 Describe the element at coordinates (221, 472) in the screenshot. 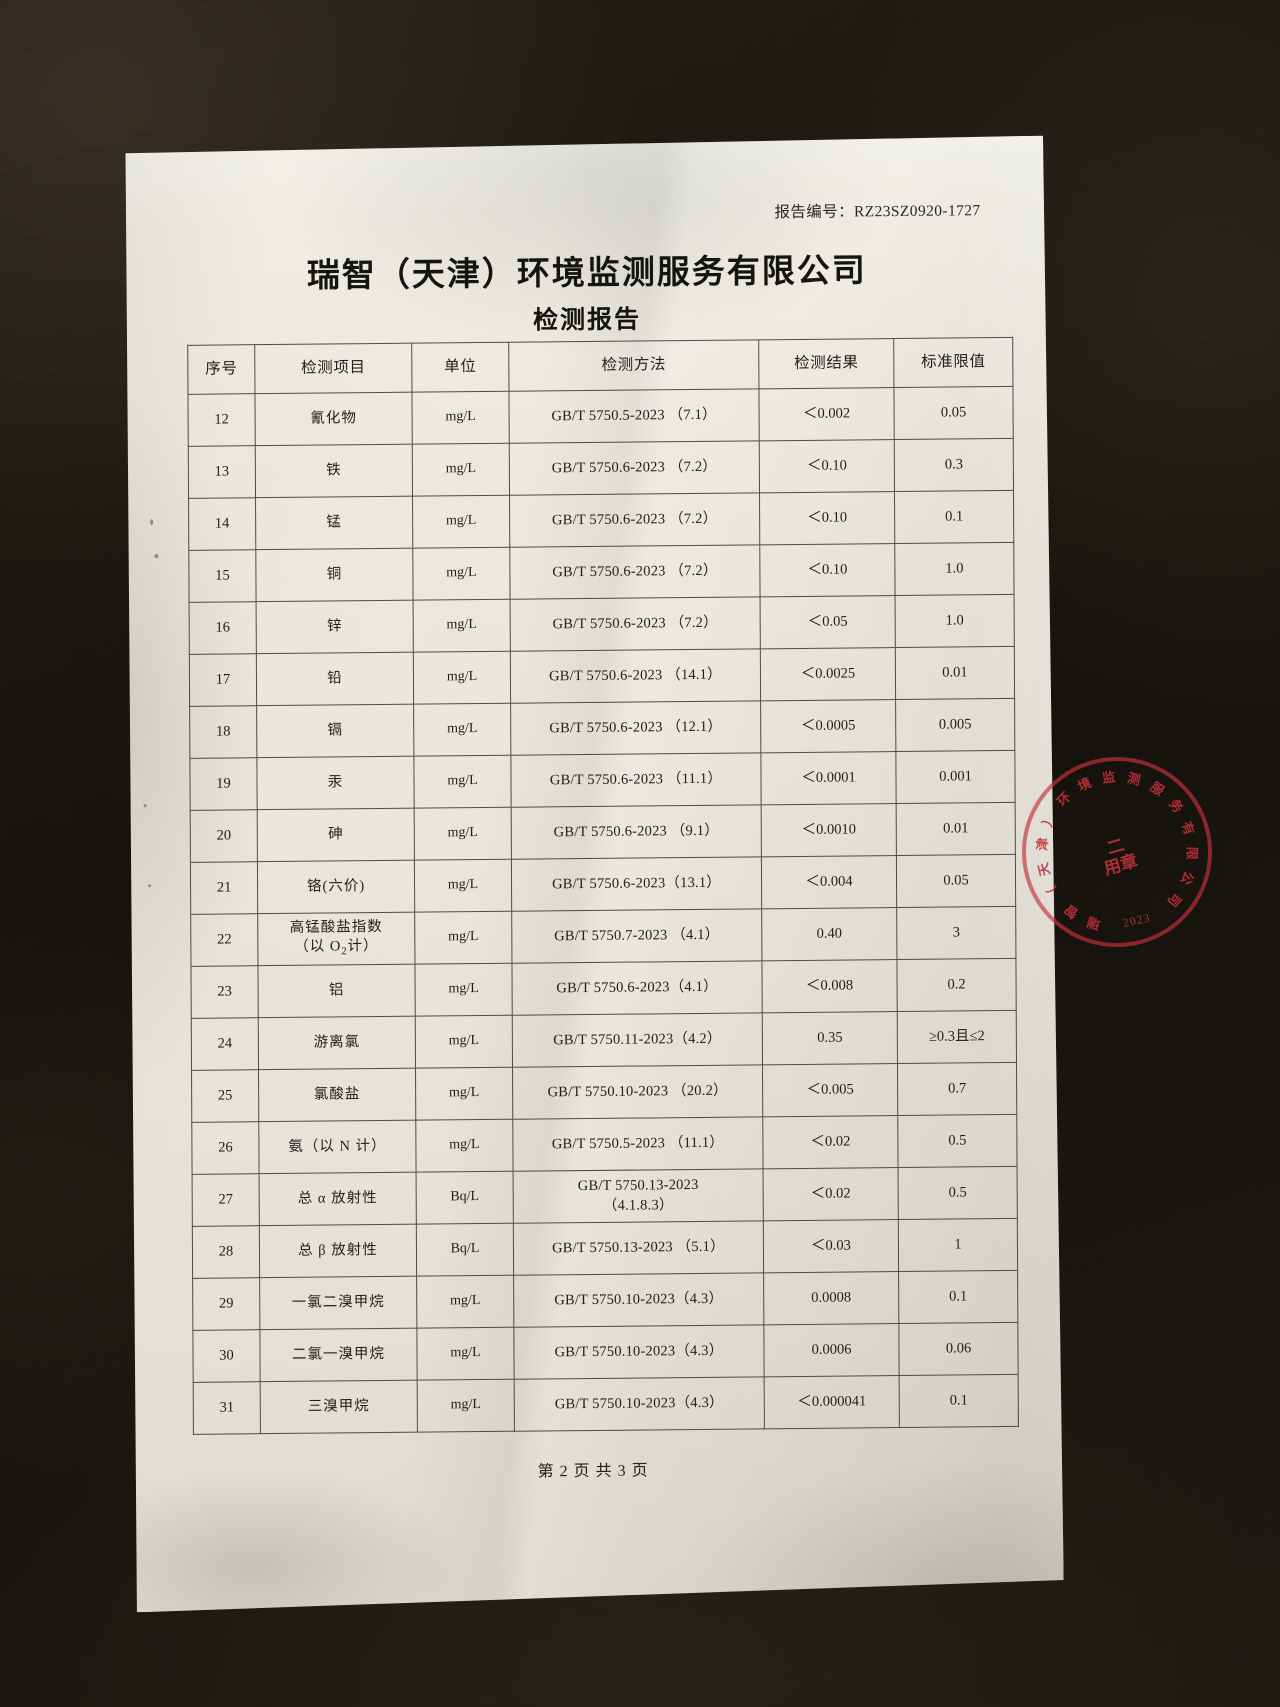

I see `cell-no: 13` at that location.